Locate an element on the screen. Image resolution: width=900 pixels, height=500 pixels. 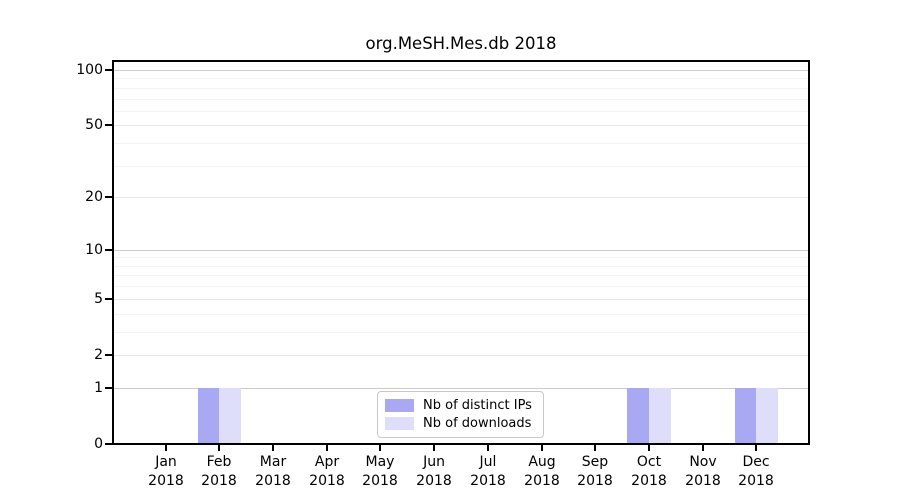
bar-downloads-dec is located at coordinates (767, 415).